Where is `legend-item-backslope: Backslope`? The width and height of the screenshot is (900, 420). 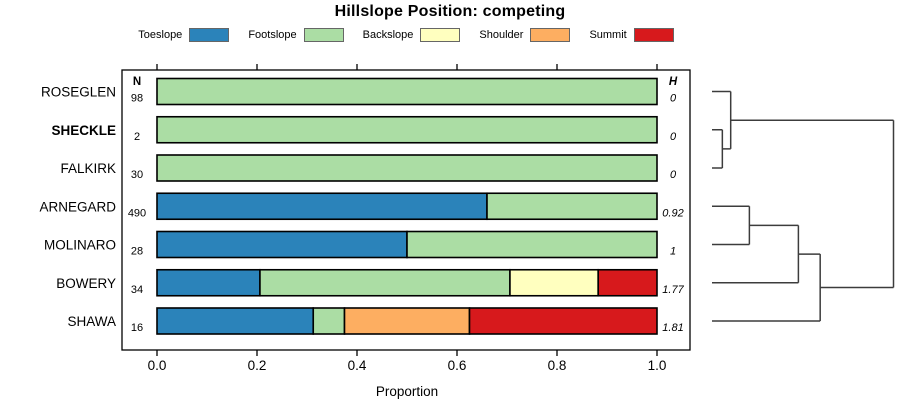 legend-item-backslope: Backslope is located at coordinates (412, 35).